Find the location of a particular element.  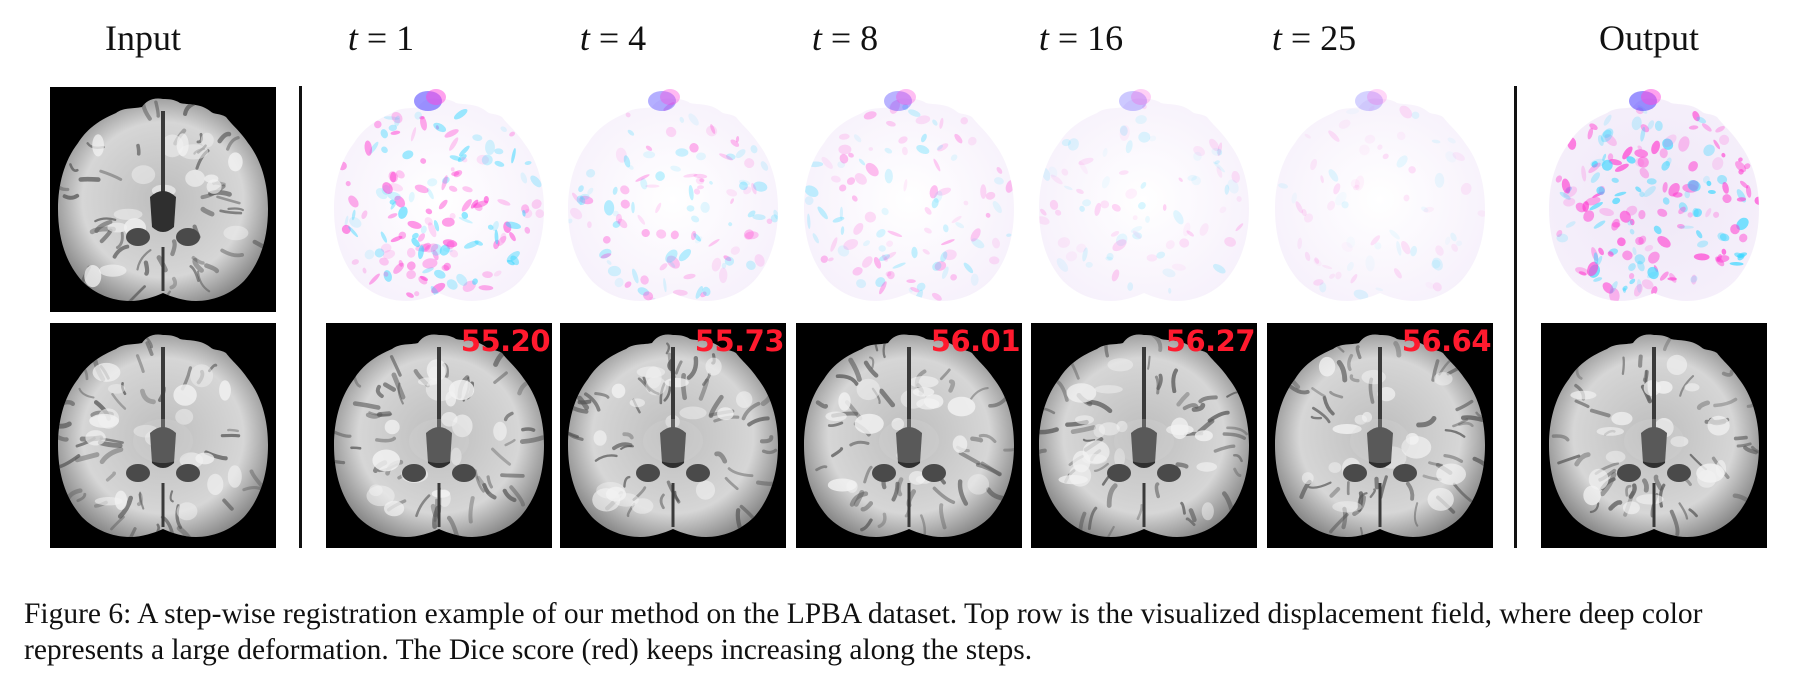

divider-left is located at coordinates (300, 317).